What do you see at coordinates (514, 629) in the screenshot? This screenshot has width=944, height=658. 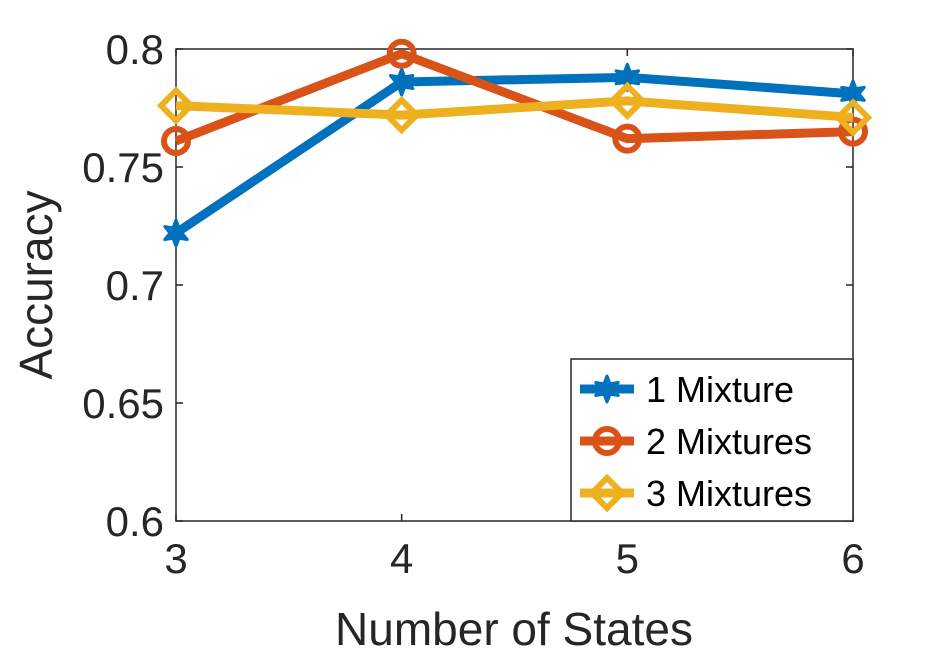 I see `x-axis-label: Number of States` at bounding box center [514, 629].